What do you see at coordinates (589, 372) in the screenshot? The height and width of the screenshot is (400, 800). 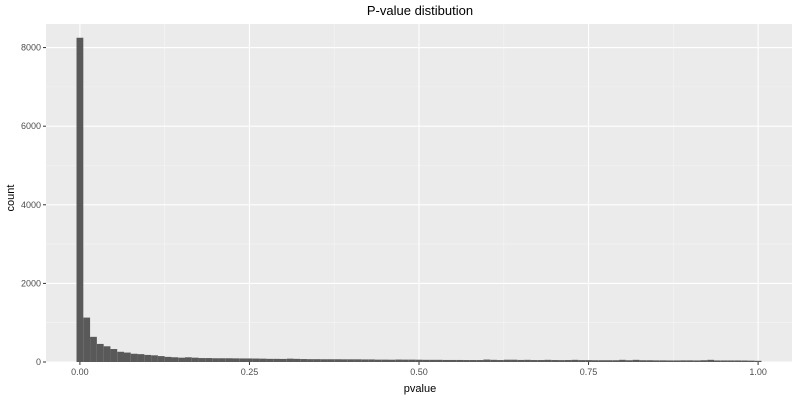 I see `x-tick-label: 0.75` at bounding box center [589, 372].